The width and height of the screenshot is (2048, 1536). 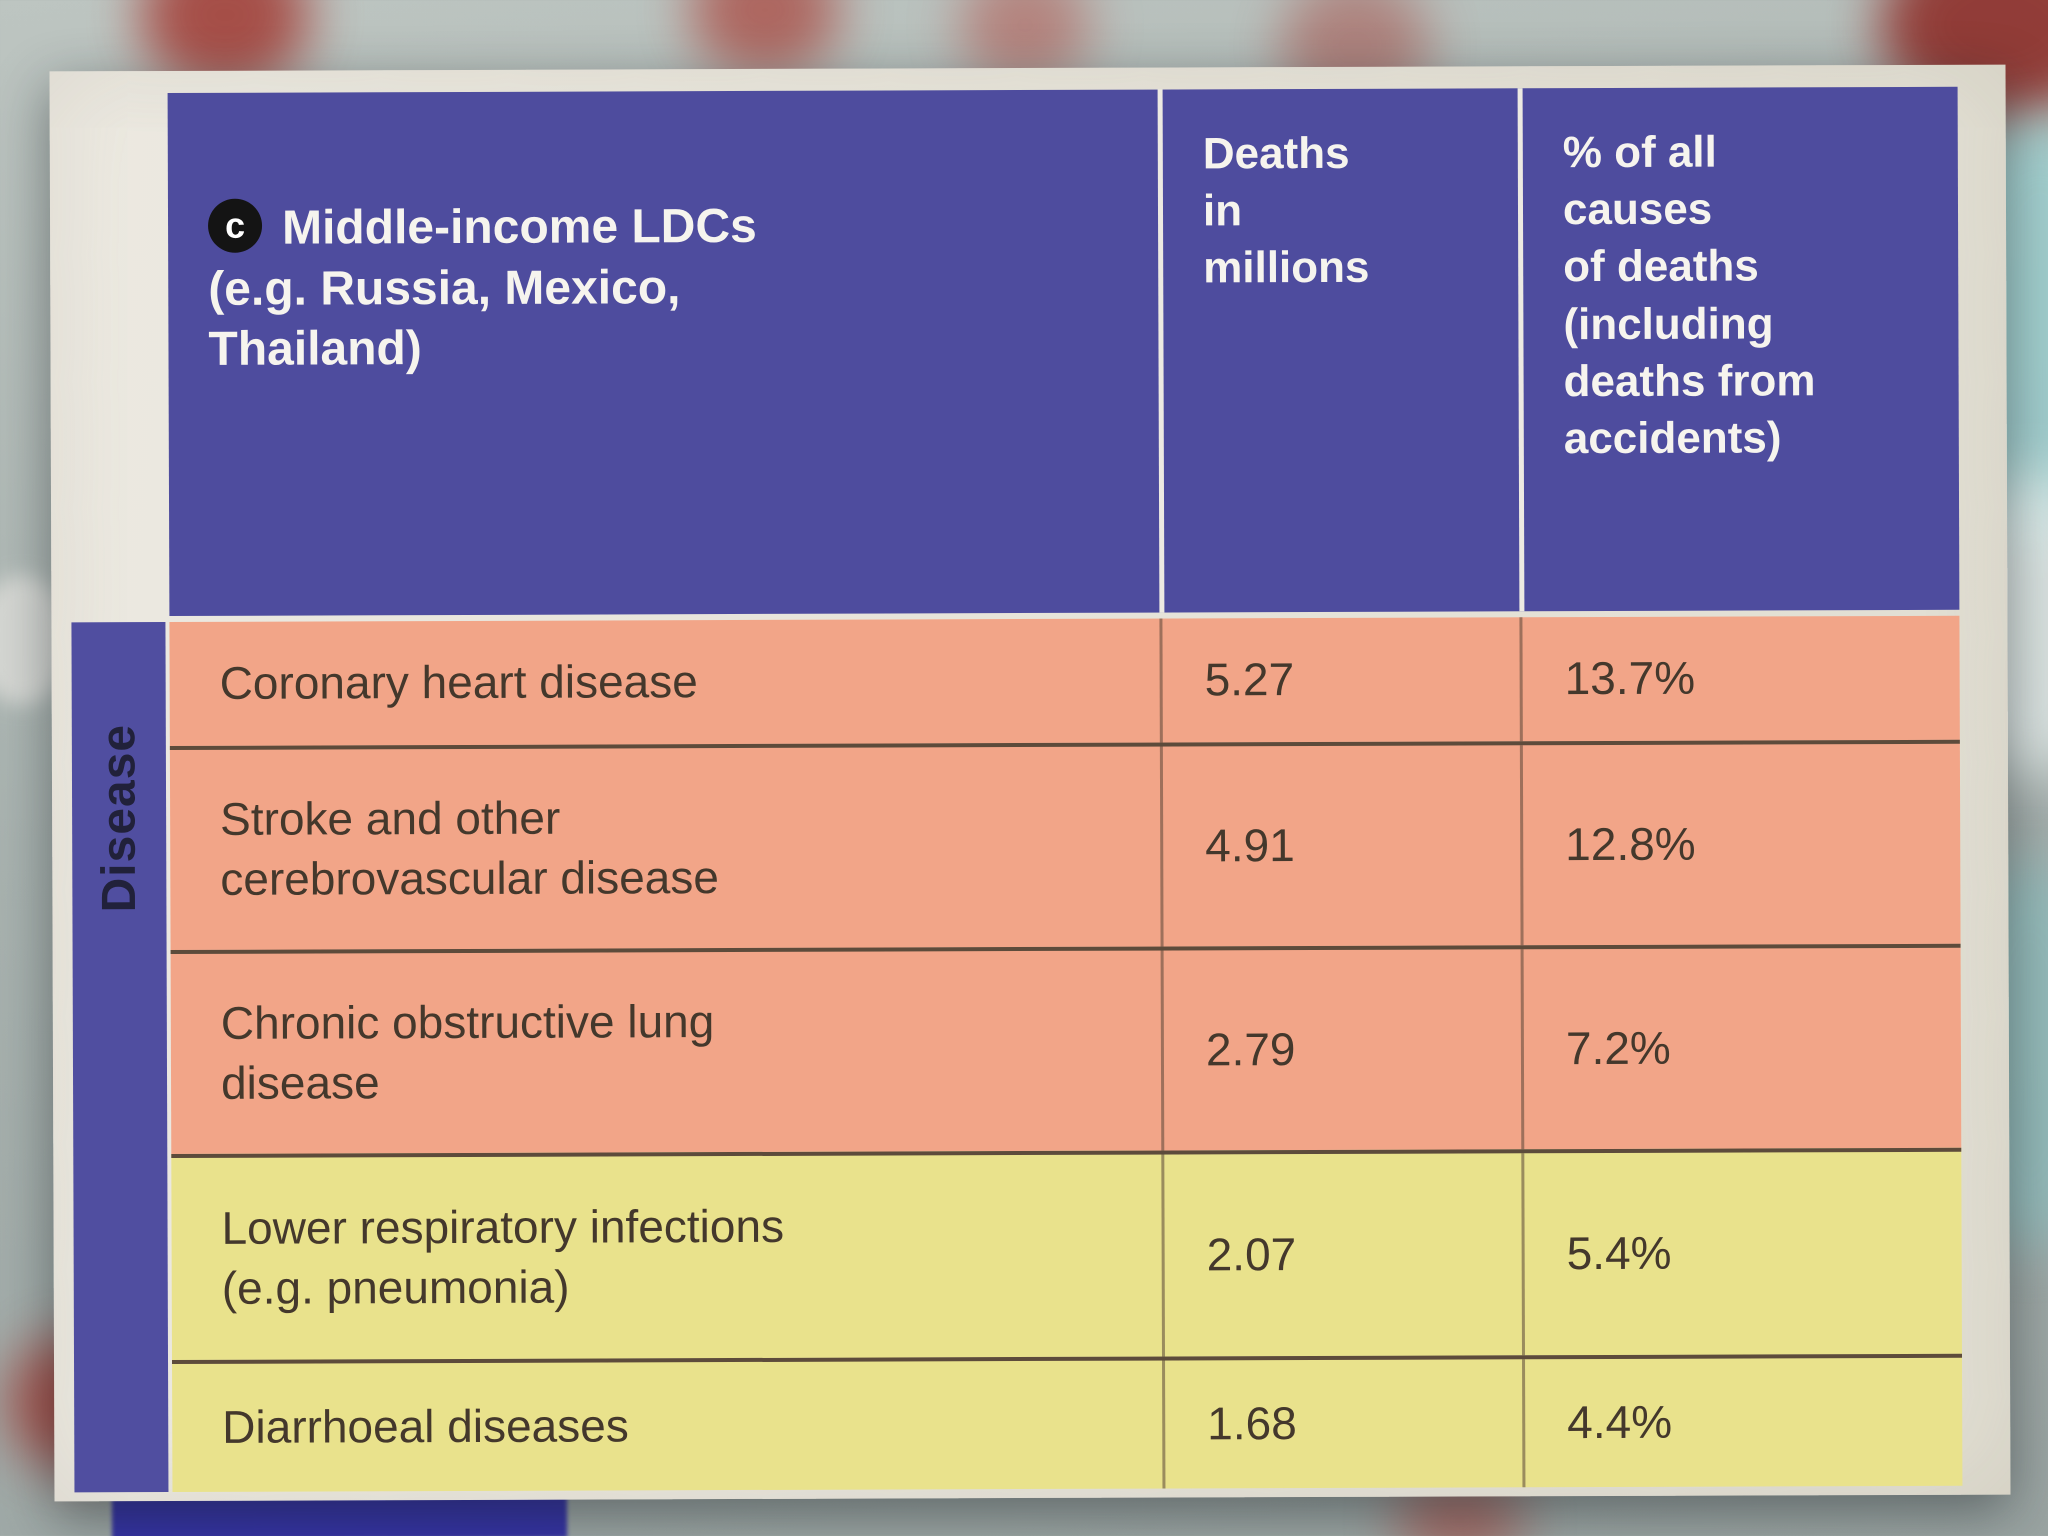 What do you see at coordinates (235, 226) in the screenshot?
I see `category-badge: c` at bounding box center [235, 226].